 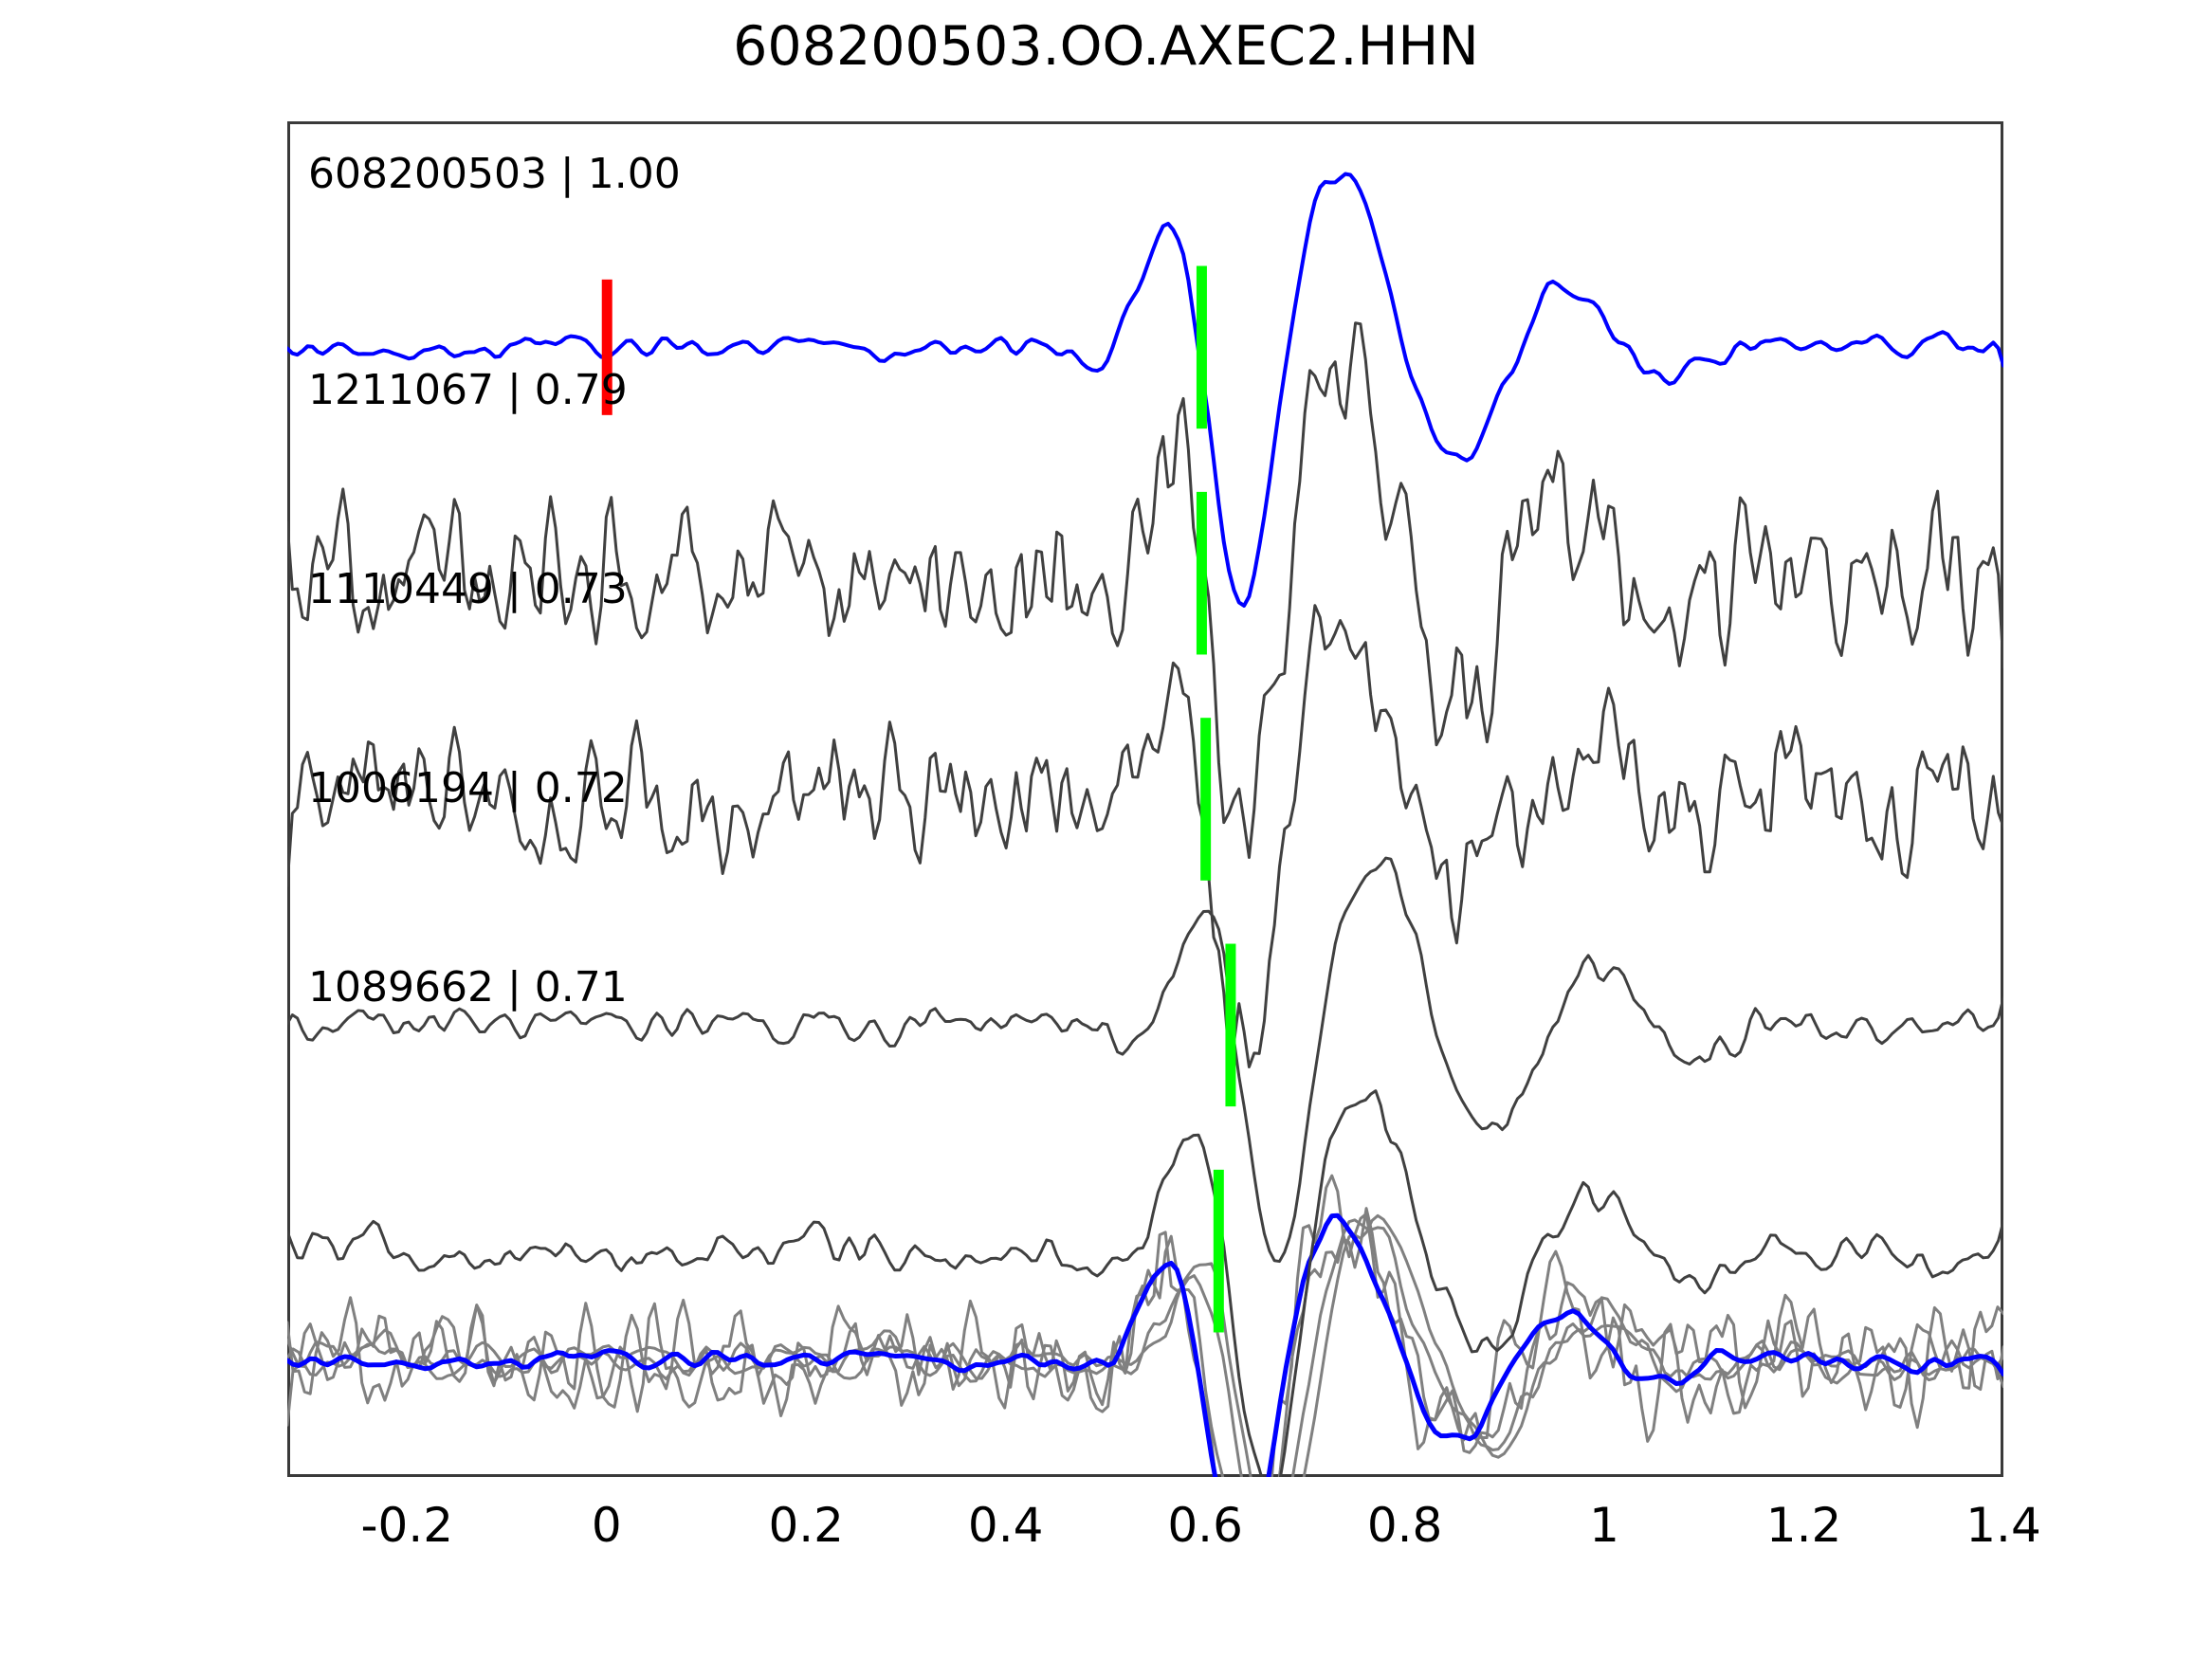 I want to click on x-tick-label-7: 1.2, so click(x=1803, y=1525).